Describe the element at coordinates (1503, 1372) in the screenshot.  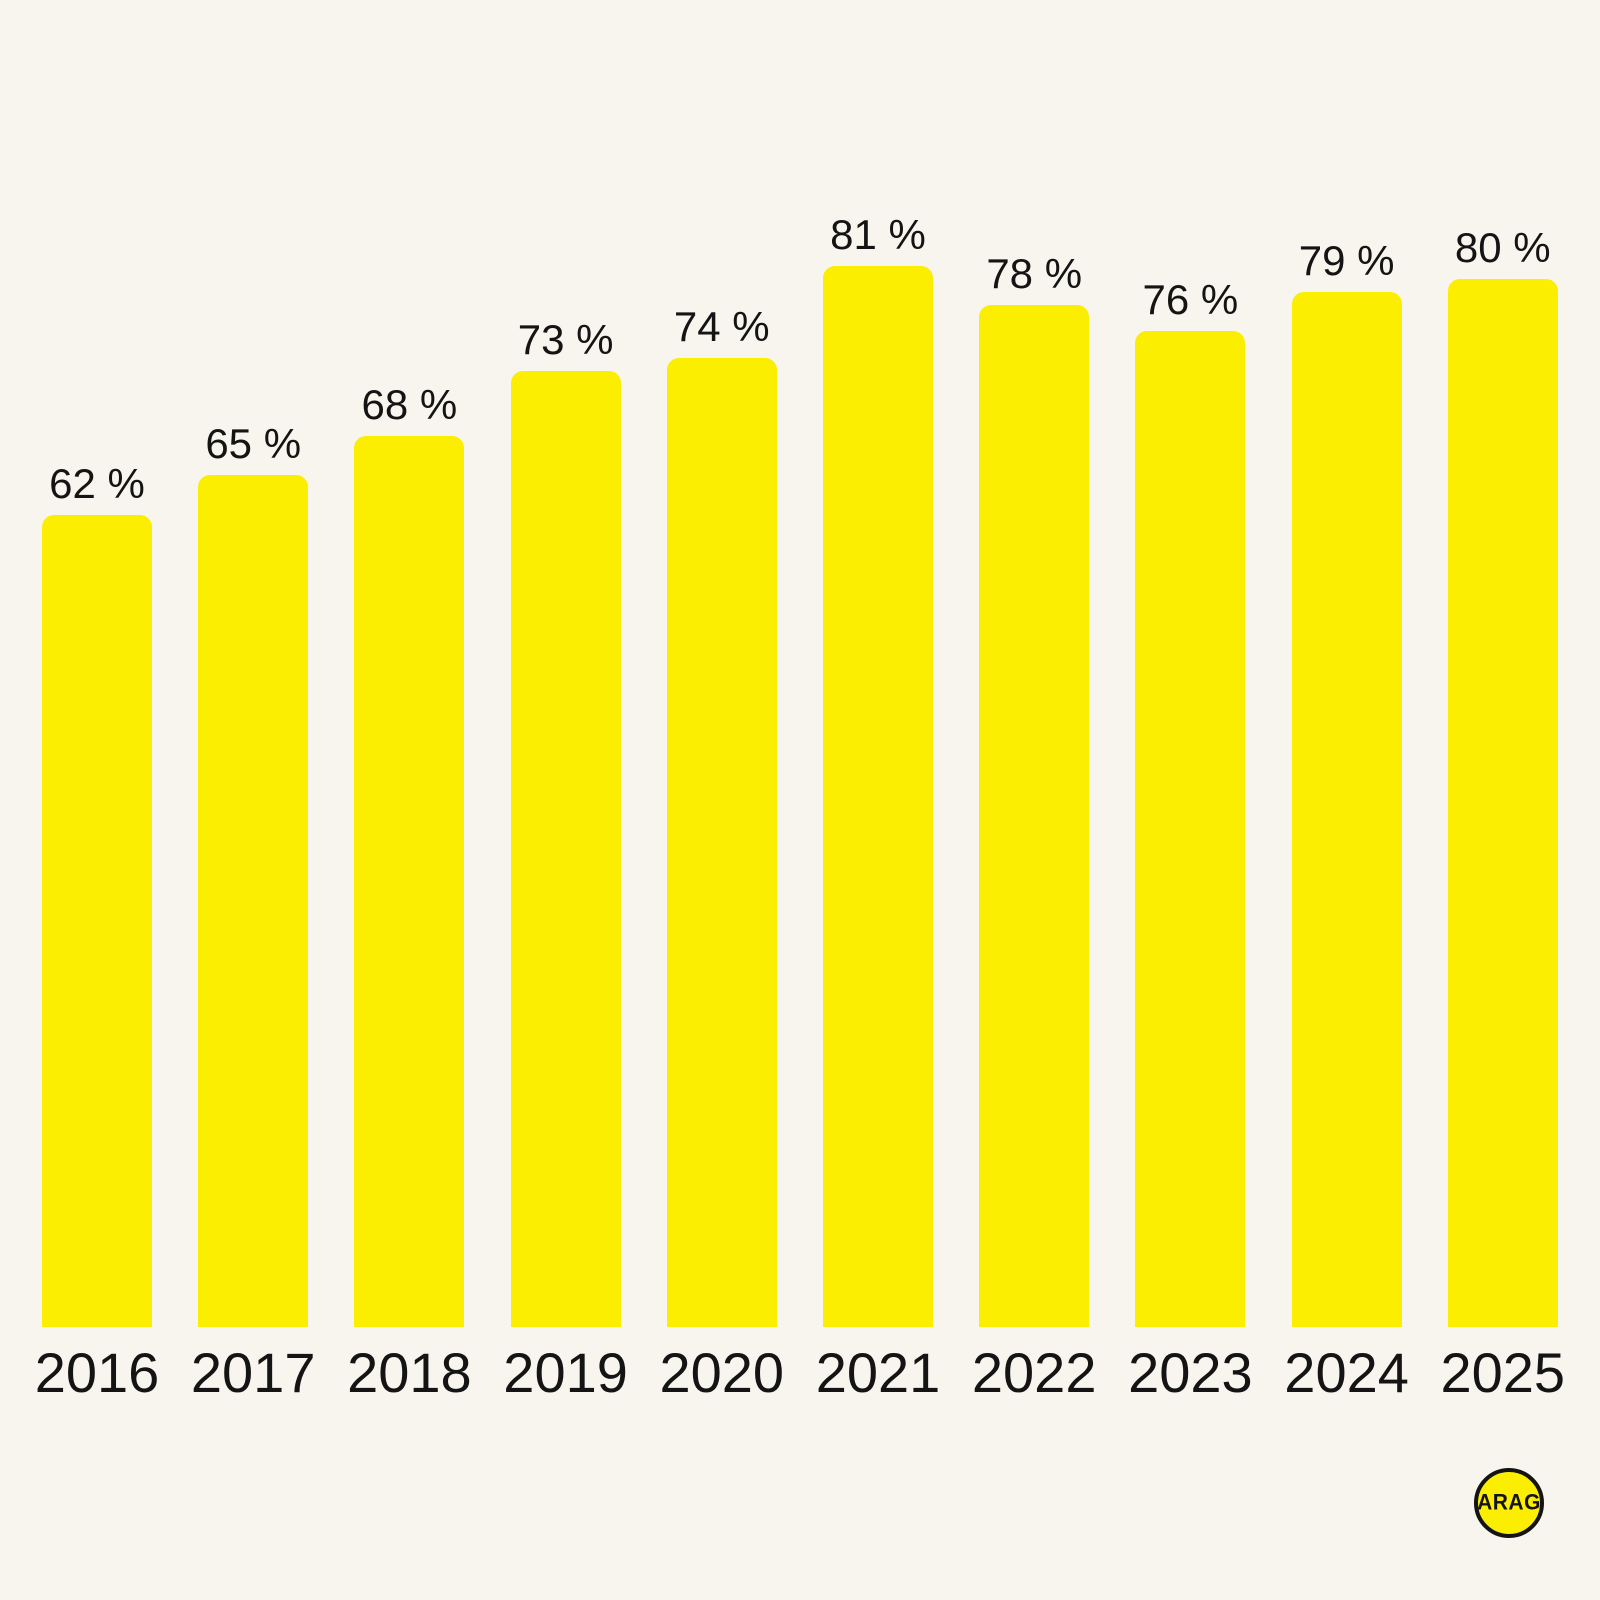
I see `year-label-2025: 2025` at that location.